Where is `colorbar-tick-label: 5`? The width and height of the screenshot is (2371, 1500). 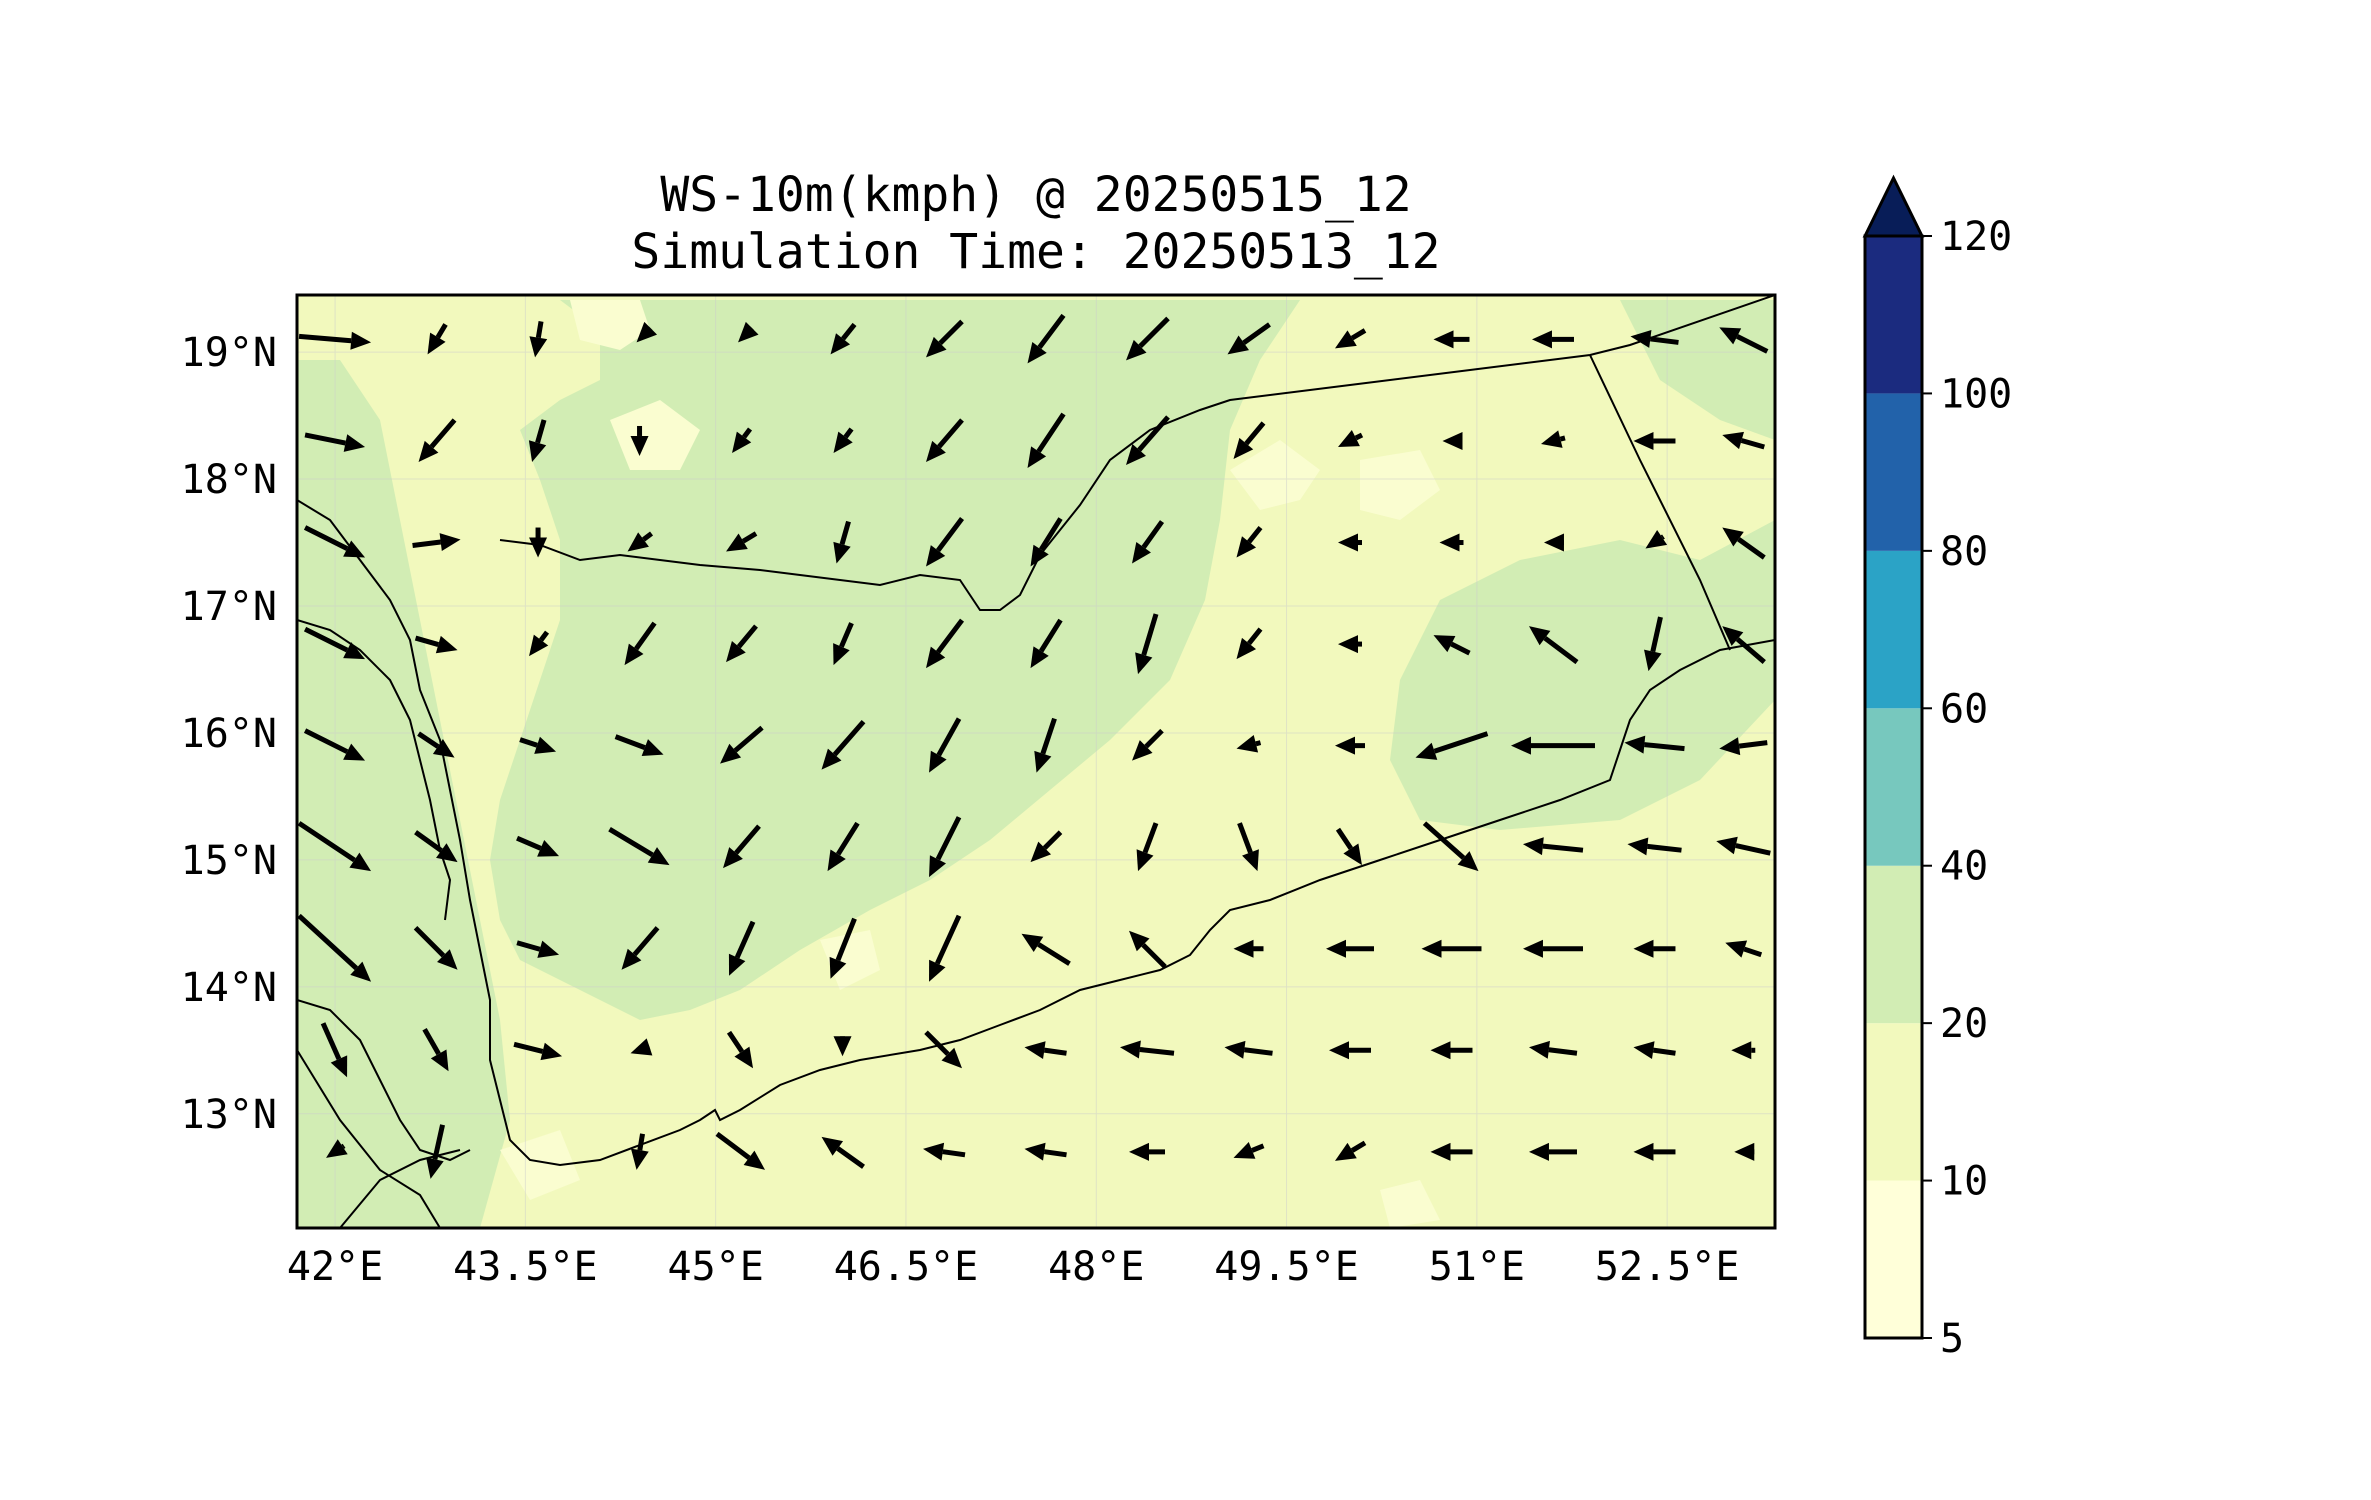 colorbar-tick-label: 5 is located at coordinates (1952, 1339).